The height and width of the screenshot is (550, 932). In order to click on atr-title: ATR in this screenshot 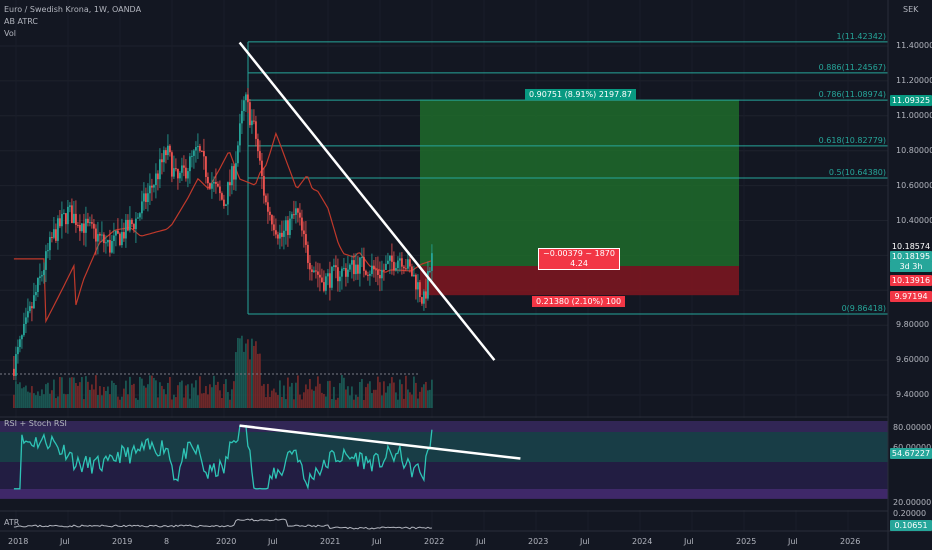, I will do `click(12, 522)`.